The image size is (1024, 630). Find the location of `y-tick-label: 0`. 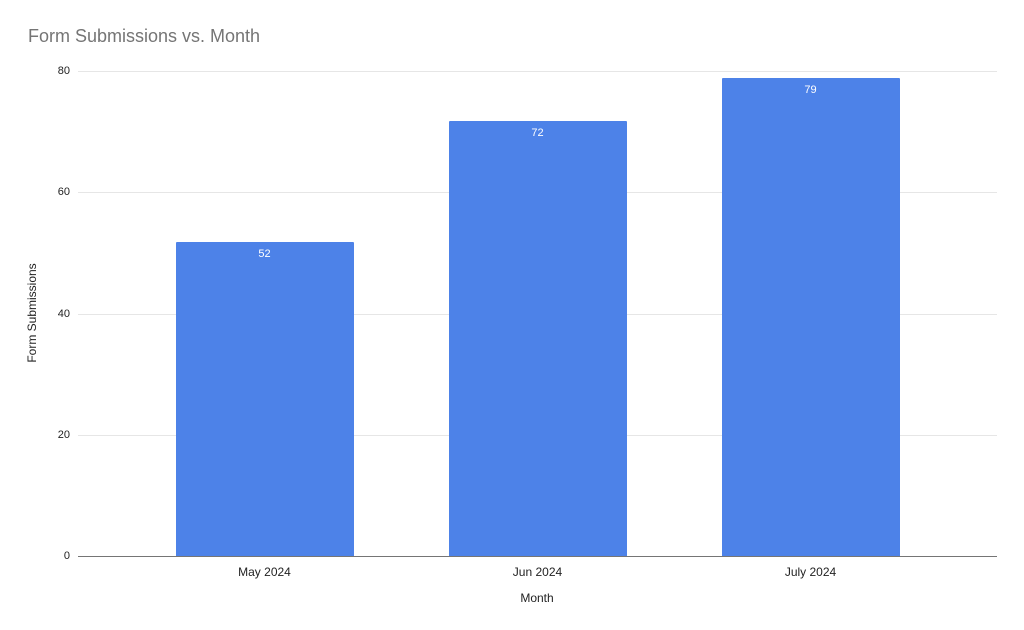

y-tick-label: 0 is located at coordinates (66, 556).